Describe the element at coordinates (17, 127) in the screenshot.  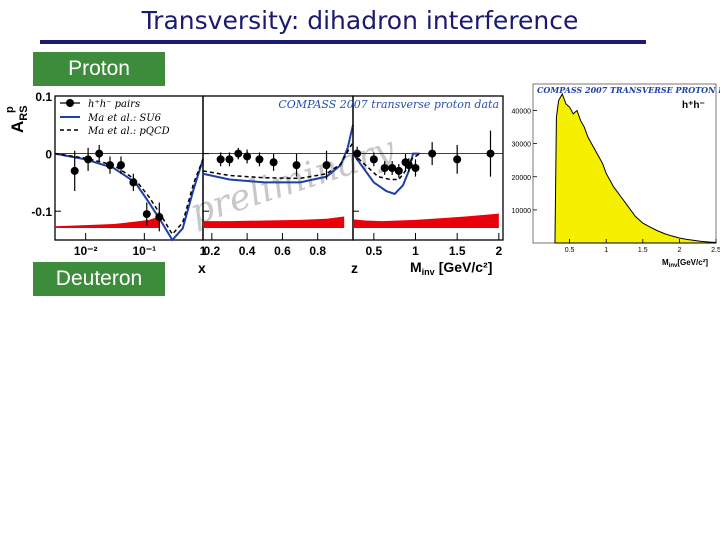
I see `y-axis-label-main: A` at that location.